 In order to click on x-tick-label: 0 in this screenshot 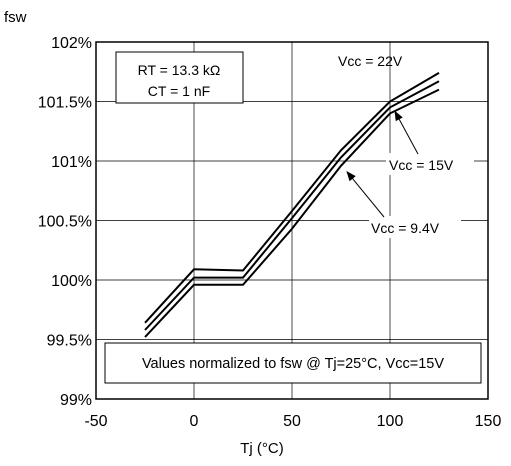, I will do `click(194, 421)`.